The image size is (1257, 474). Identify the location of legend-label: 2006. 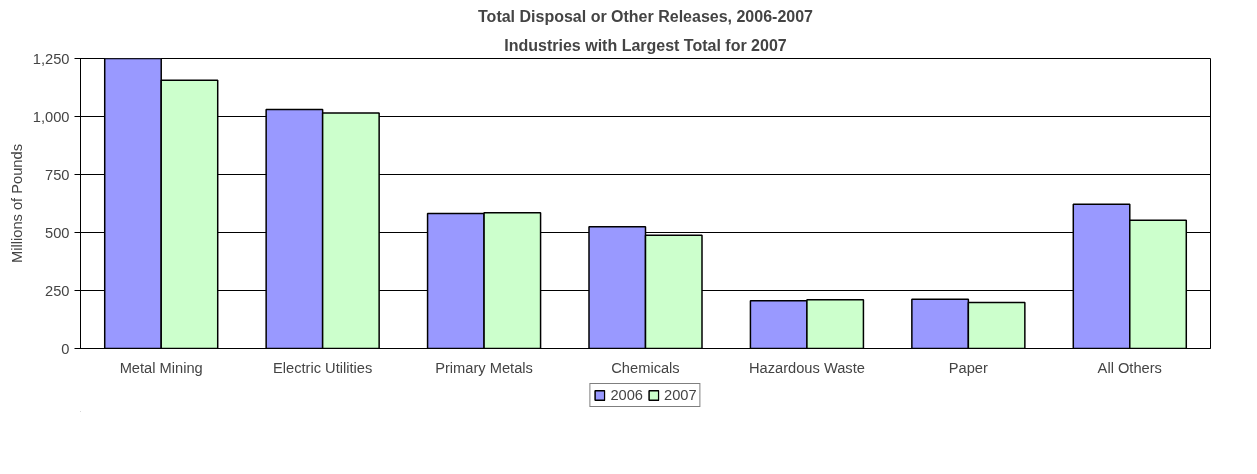
(626, 395).